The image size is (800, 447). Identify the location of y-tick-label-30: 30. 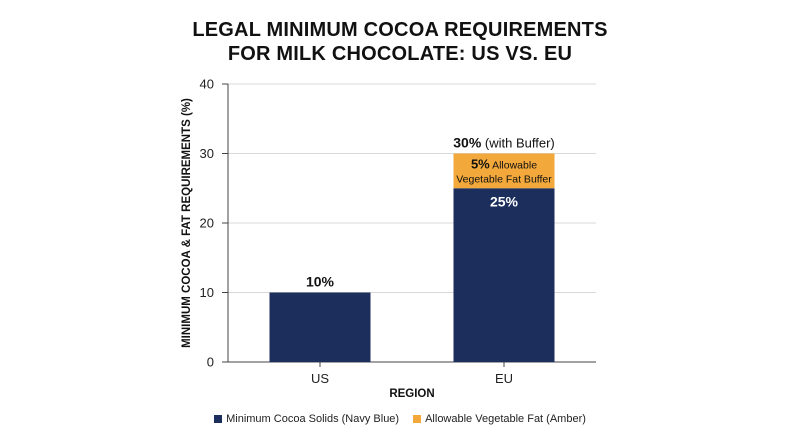
(207, 153).